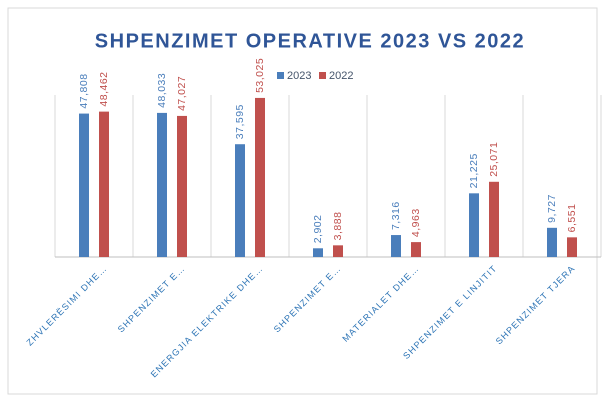 This screenshot has width=605, height=402. I want to click on value-label: 53,025, so click(260, 75).